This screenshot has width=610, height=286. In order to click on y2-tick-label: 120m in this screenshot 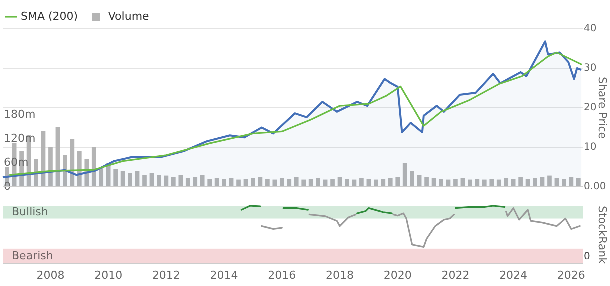, I will do `click(20, 139)`.